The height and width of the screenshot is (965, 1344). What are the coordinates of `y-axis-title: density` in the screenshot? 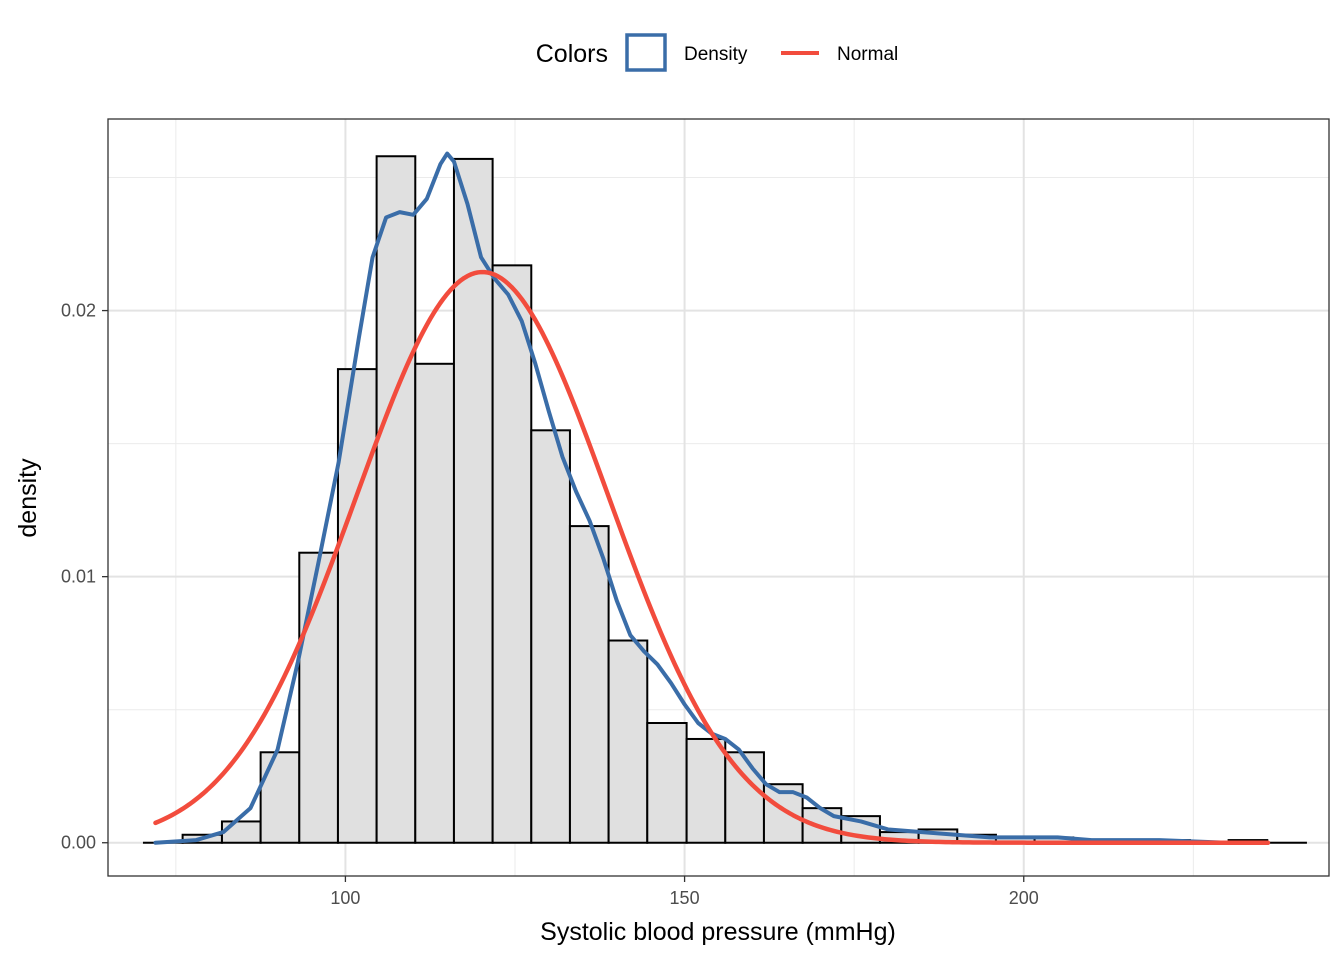 It's located at (28, 498).